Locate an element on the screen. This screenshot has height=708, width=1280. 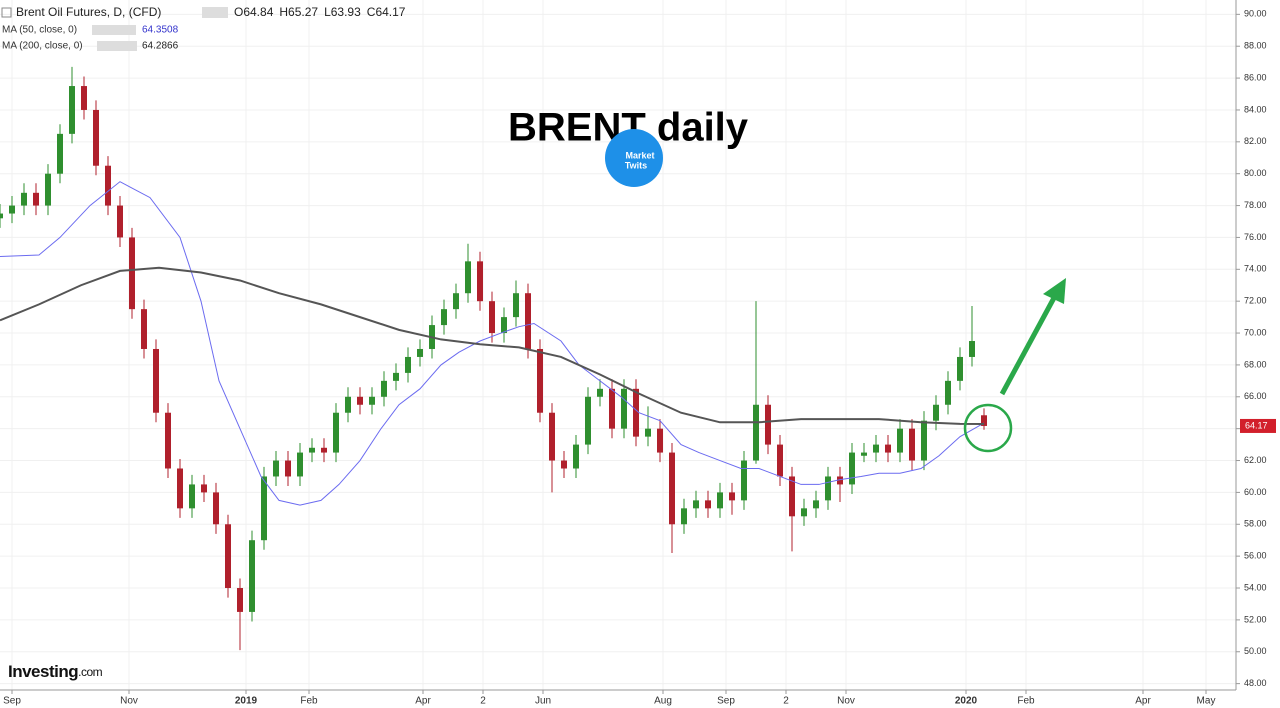
y-tick-label: 78.00 is located at coordinates (1255, 205).